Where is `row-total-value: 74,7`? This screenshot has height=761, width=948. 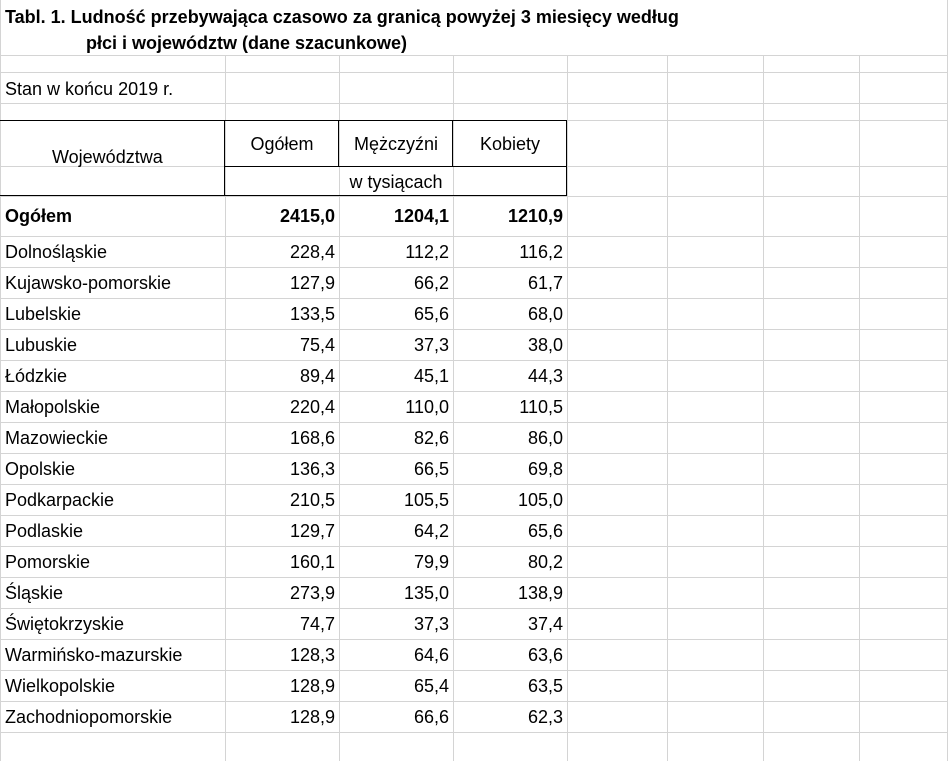
row-total-value: 74,7 is located at coordinates (317, 624).